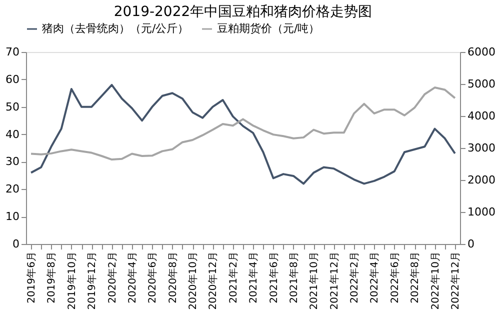  Describe the element at coordinates (13, 189) in the screenshot. I see `y-tick-label: 20` at that location.